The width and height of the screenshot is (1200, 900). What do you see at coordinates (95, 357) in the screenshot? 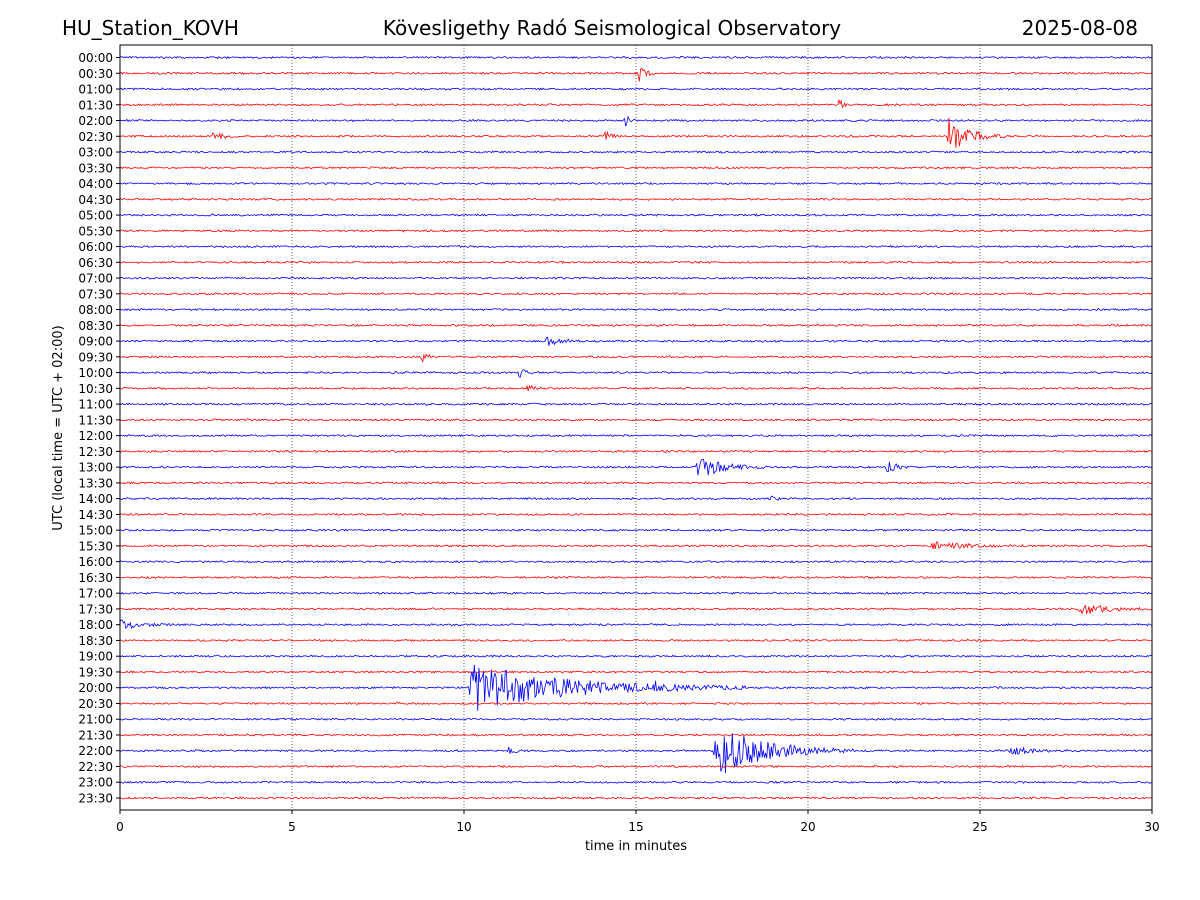
I see `y-tick-label: 09:30` at bounding box center [95, 357].